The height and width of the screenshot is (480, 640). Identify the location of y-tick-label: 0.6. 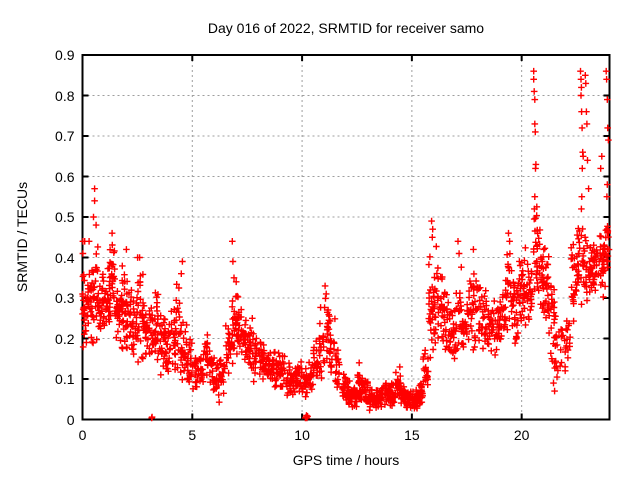
(65, 176).